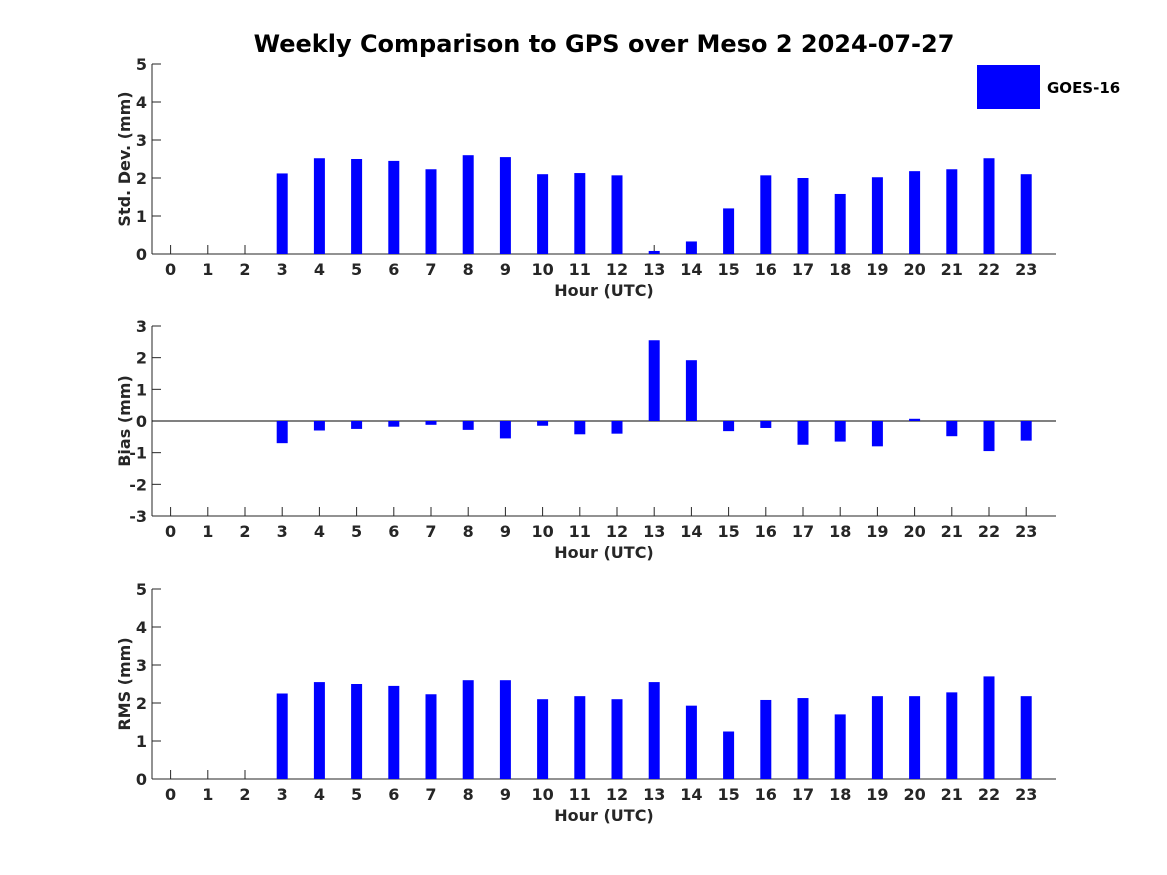 The image size is (1167, 875). I want to click on y-axis-label: RMS (mm), so click(124, 683).